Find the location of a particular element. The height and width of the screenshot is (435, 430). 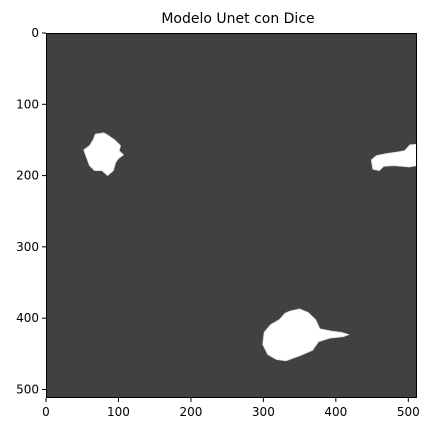

y-tick-label: 300 is located at coordinates (27, 247).